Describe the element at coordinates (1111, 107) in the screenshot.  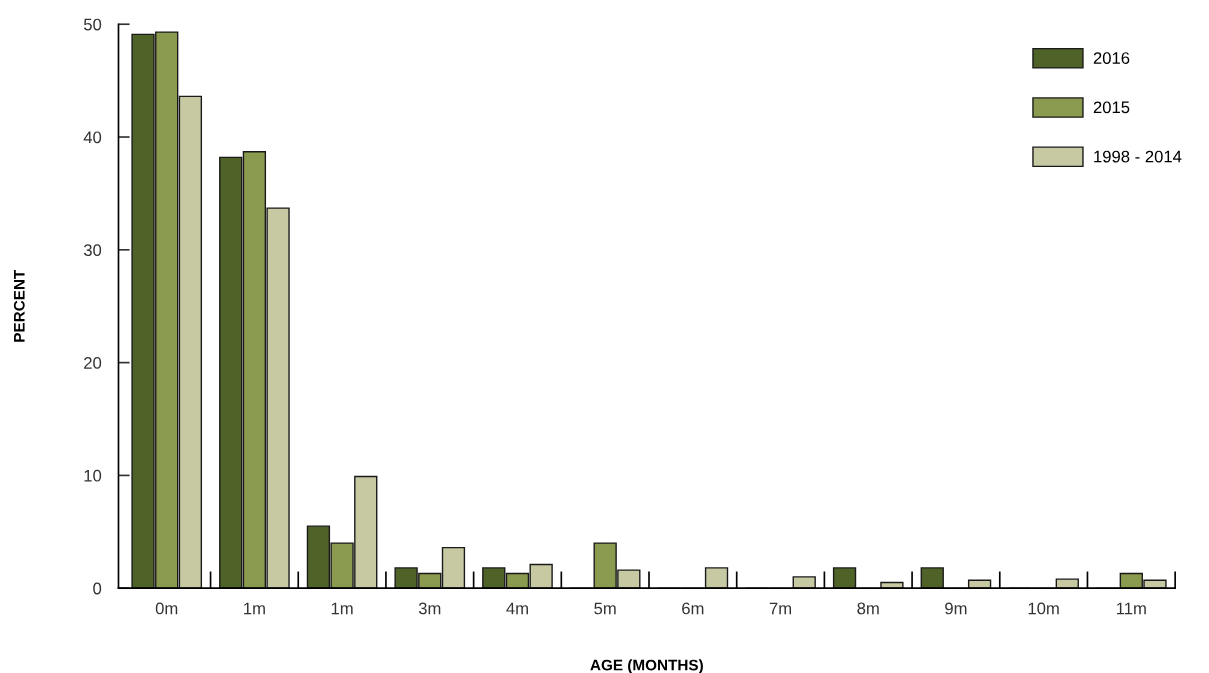
I see `legend-label: 2015` at that location.